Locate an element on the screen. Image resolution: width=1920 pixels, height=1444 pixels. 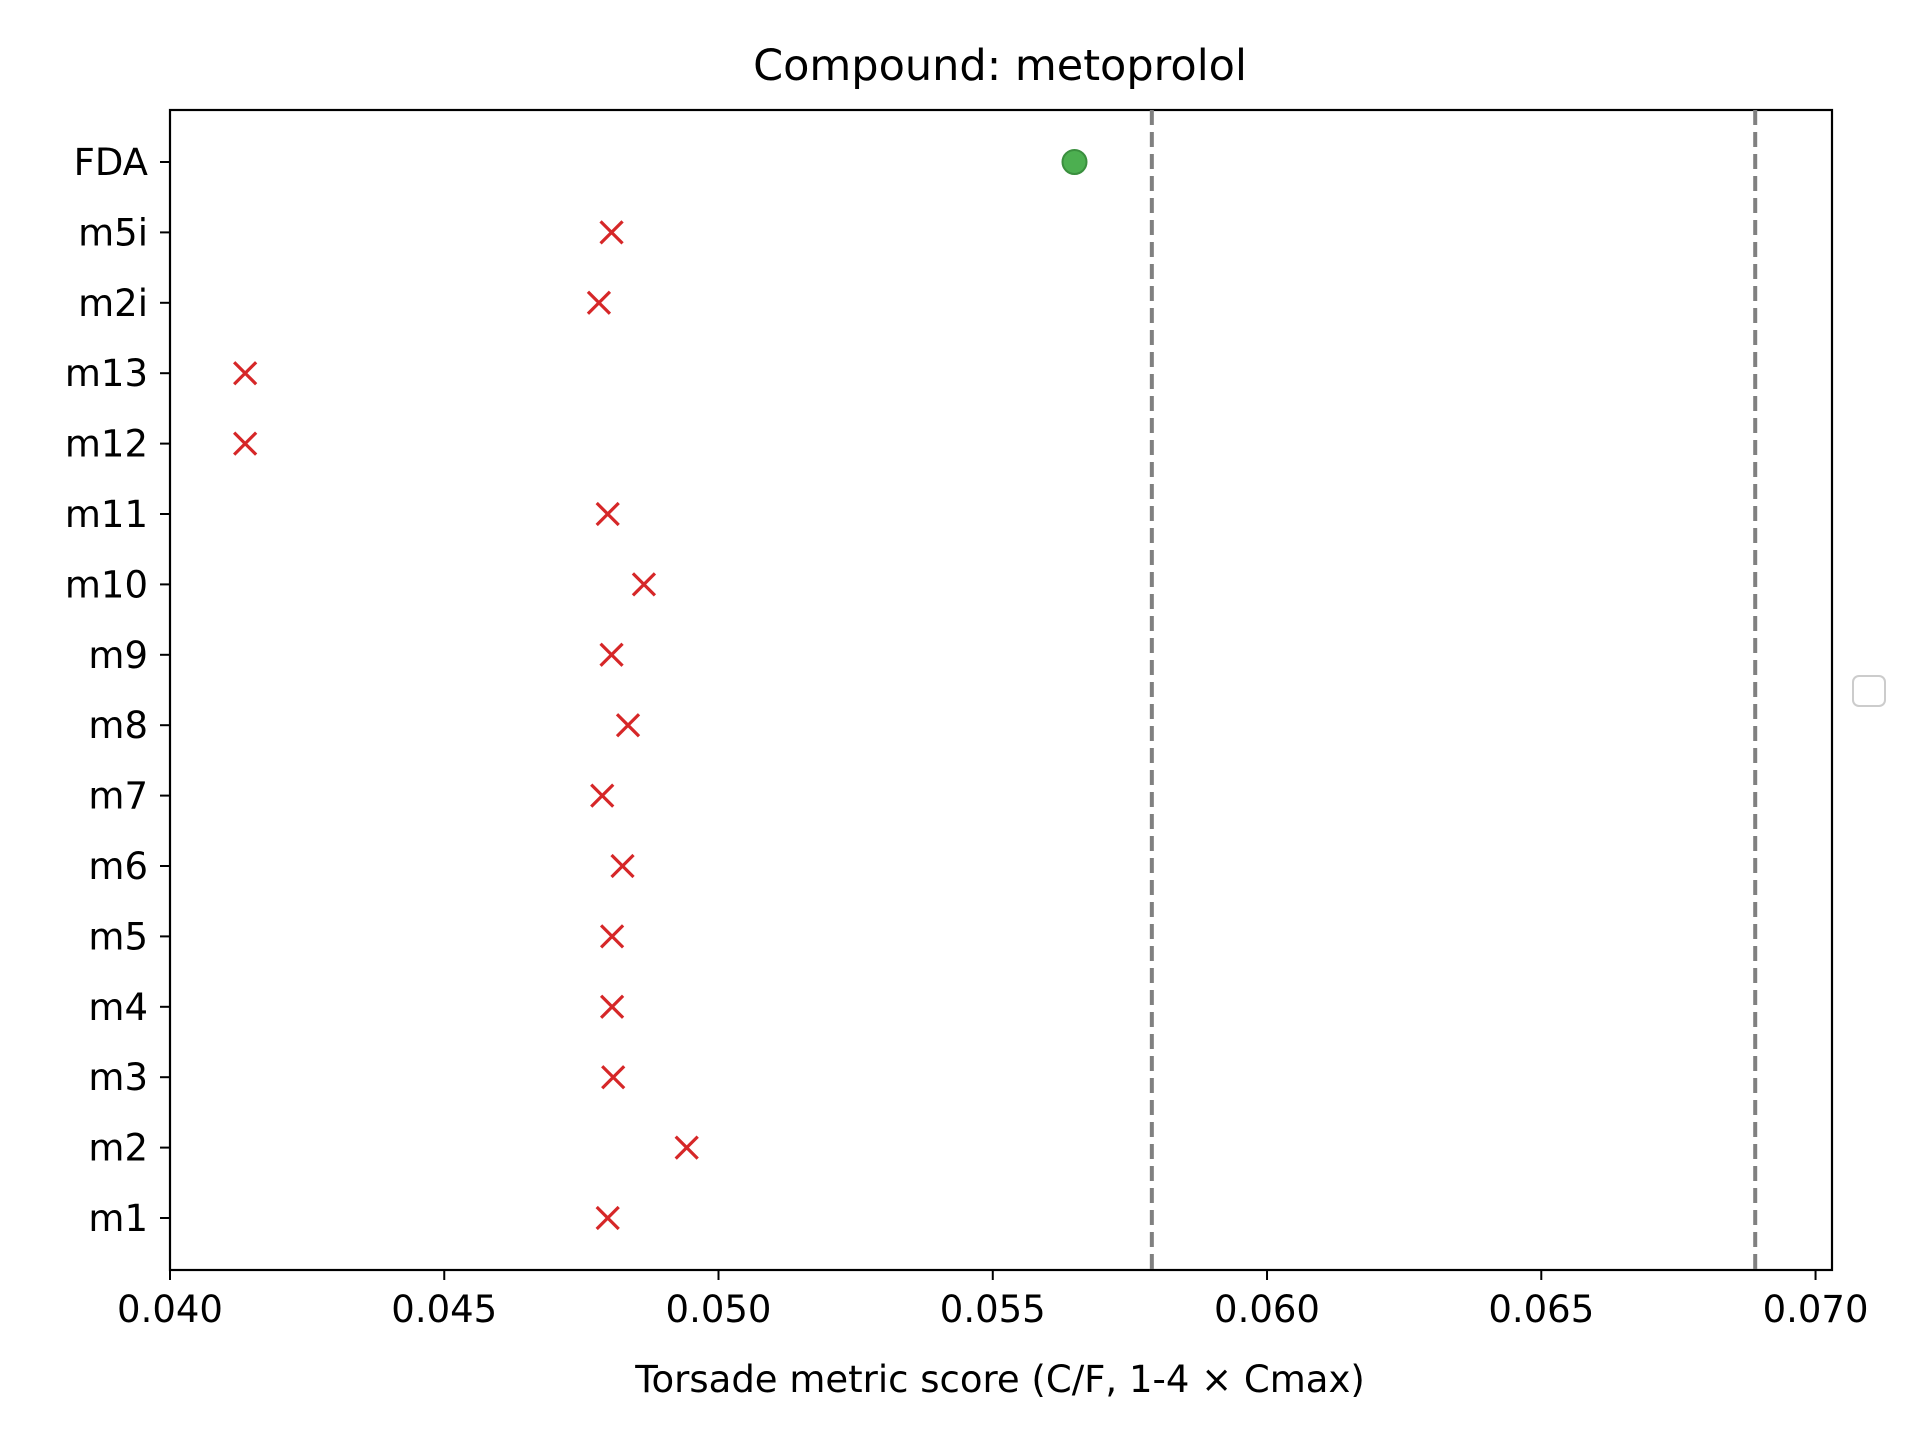
y-tick-label: m10 is located at coordinates (106, 584).